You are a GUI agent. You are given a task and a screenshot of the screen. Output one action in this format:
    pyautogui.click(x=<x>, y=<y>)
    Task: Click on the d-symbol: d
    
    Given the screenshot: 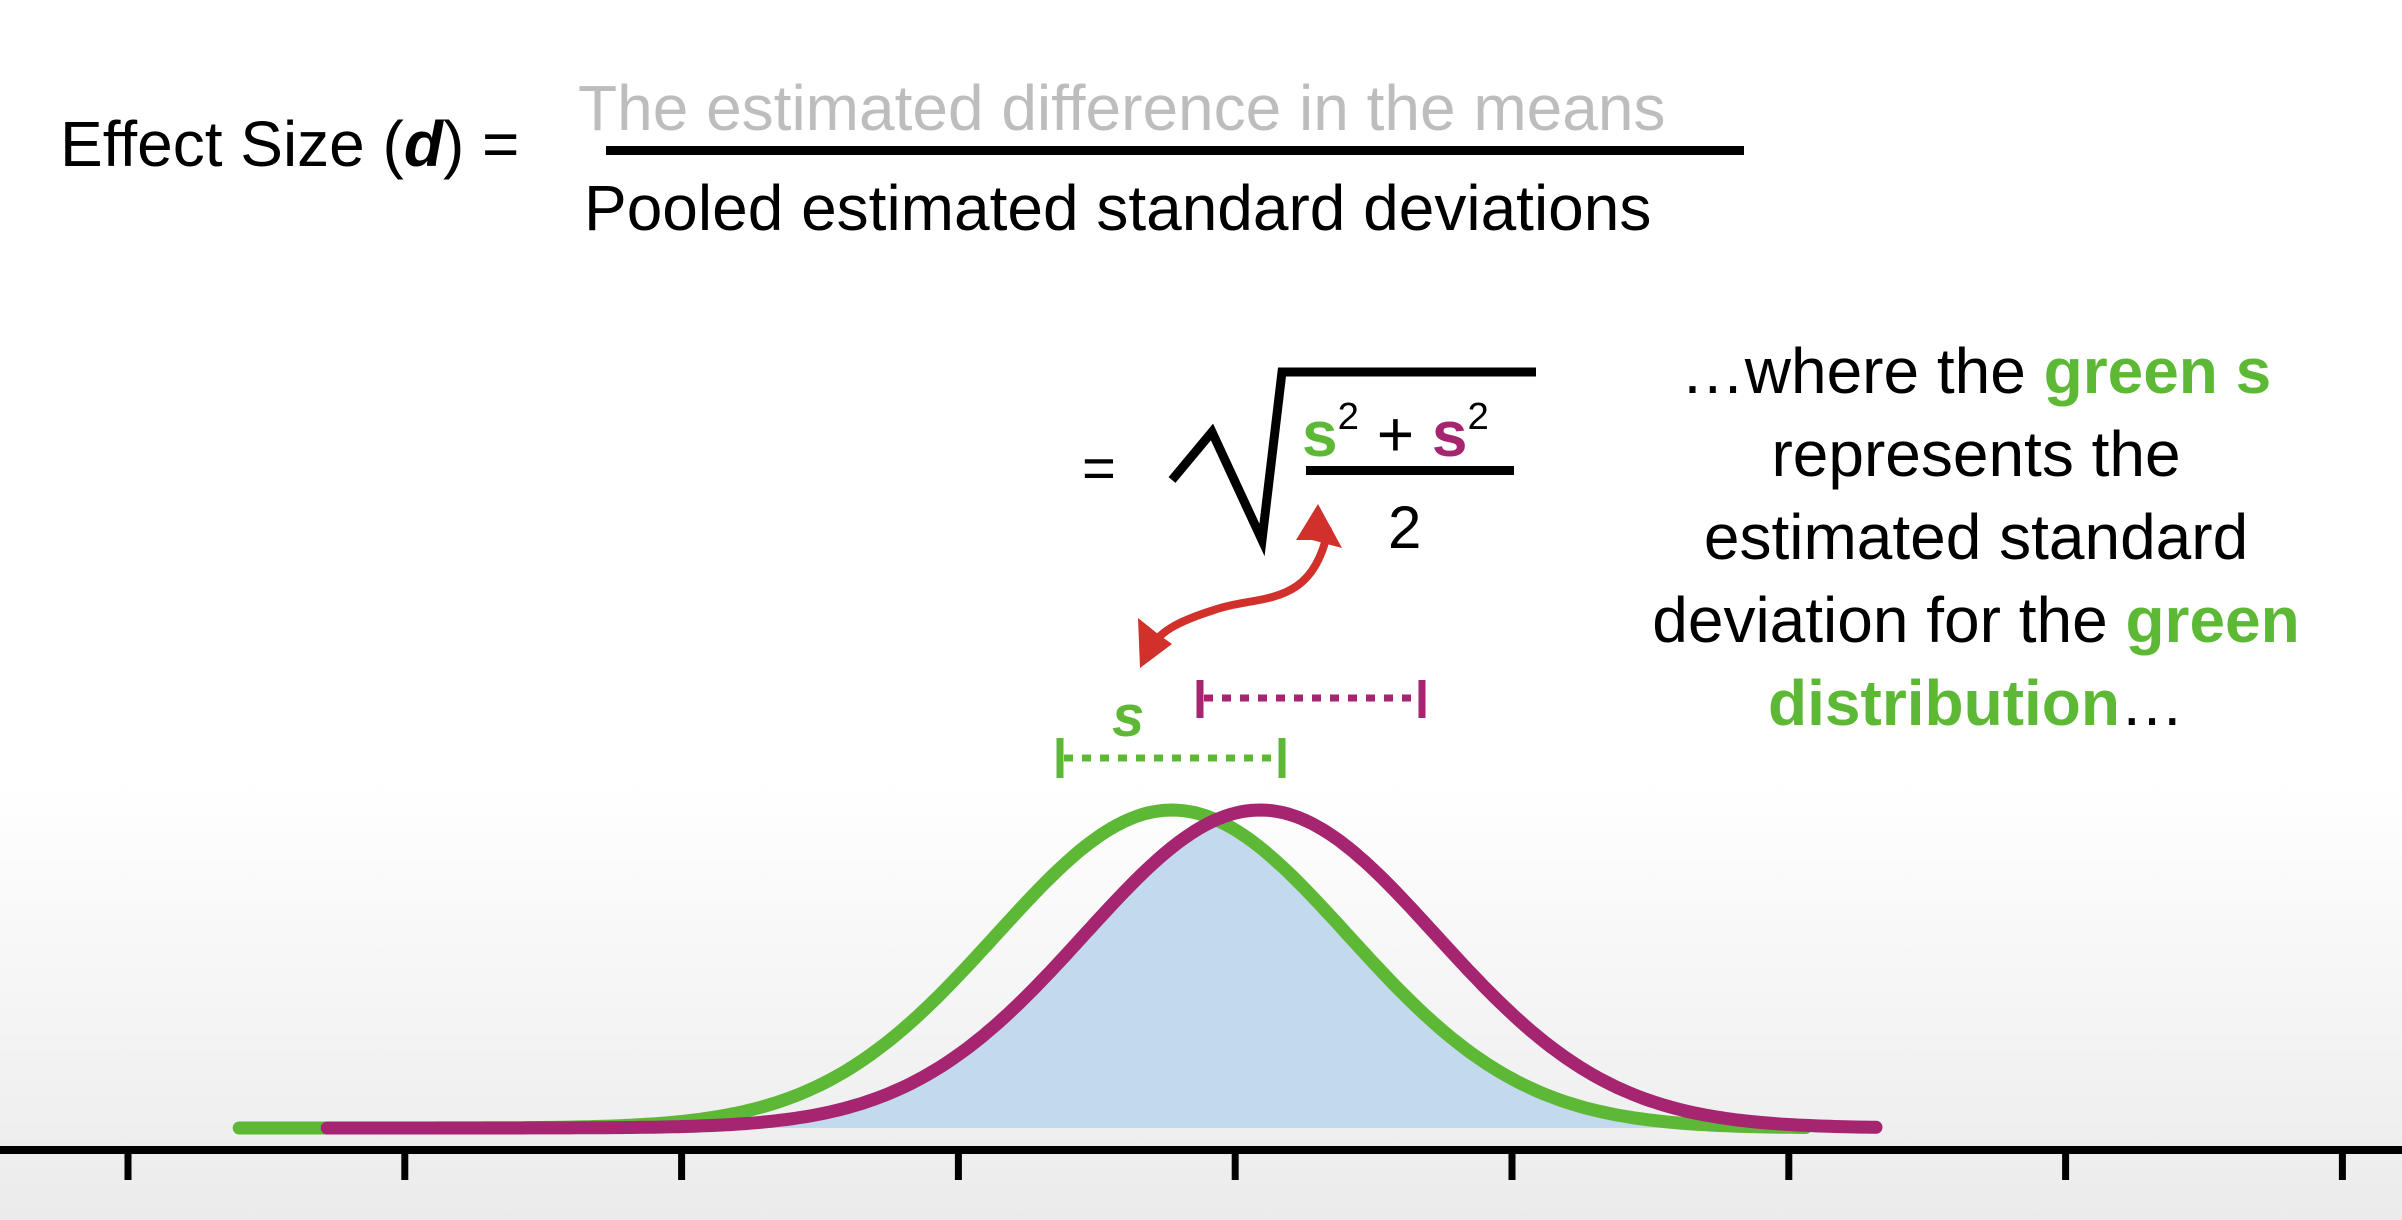 What is the action you would take?
    pyautogui.click(x=423, y=144)
    